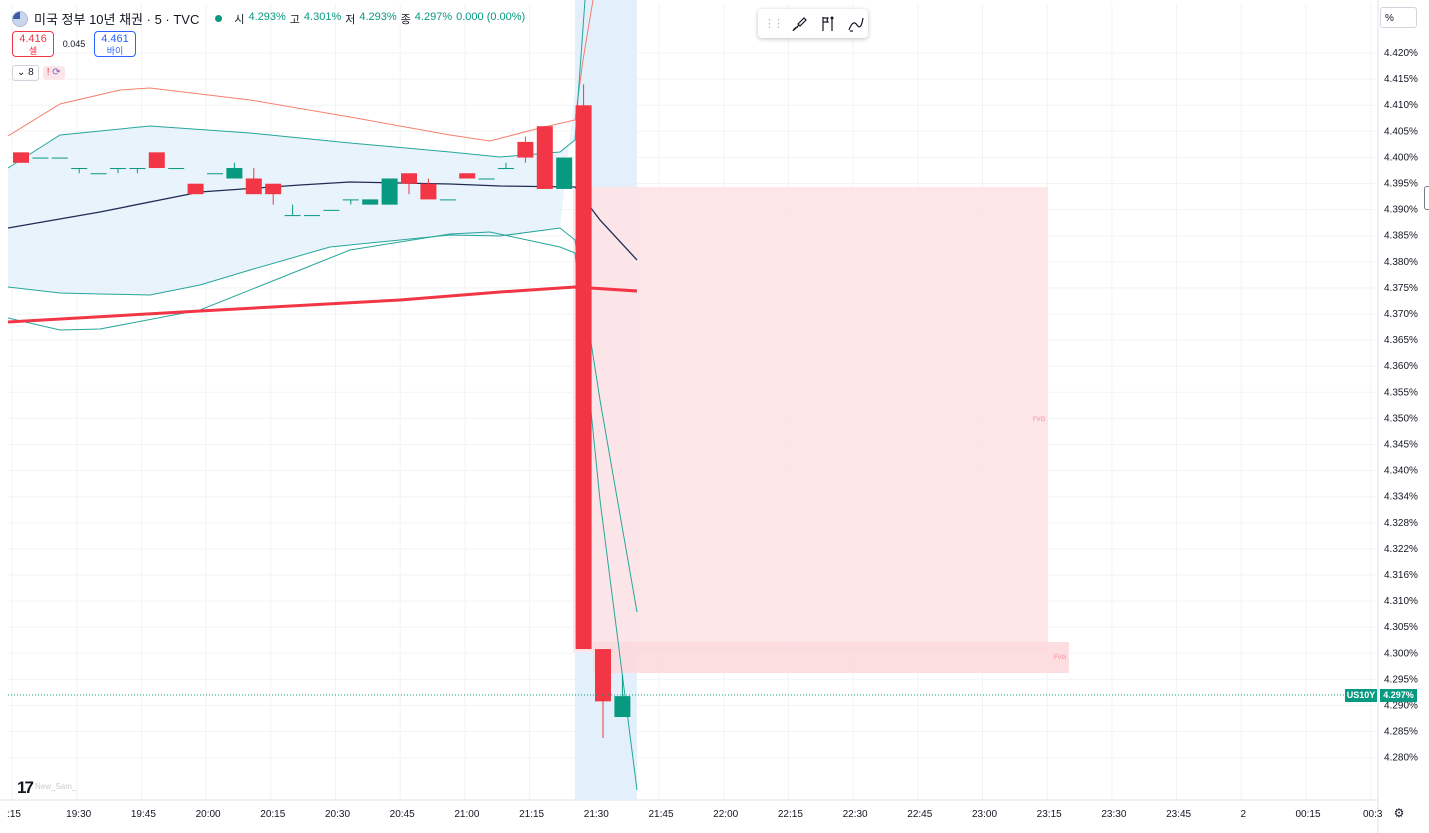 This screenshot has height=833, width=1429. Describe the element at coordinates (117, 19) in the screenshot. I see `symbol-title: 미국 정부 10년 채권 · 5 · TVC` at that location.